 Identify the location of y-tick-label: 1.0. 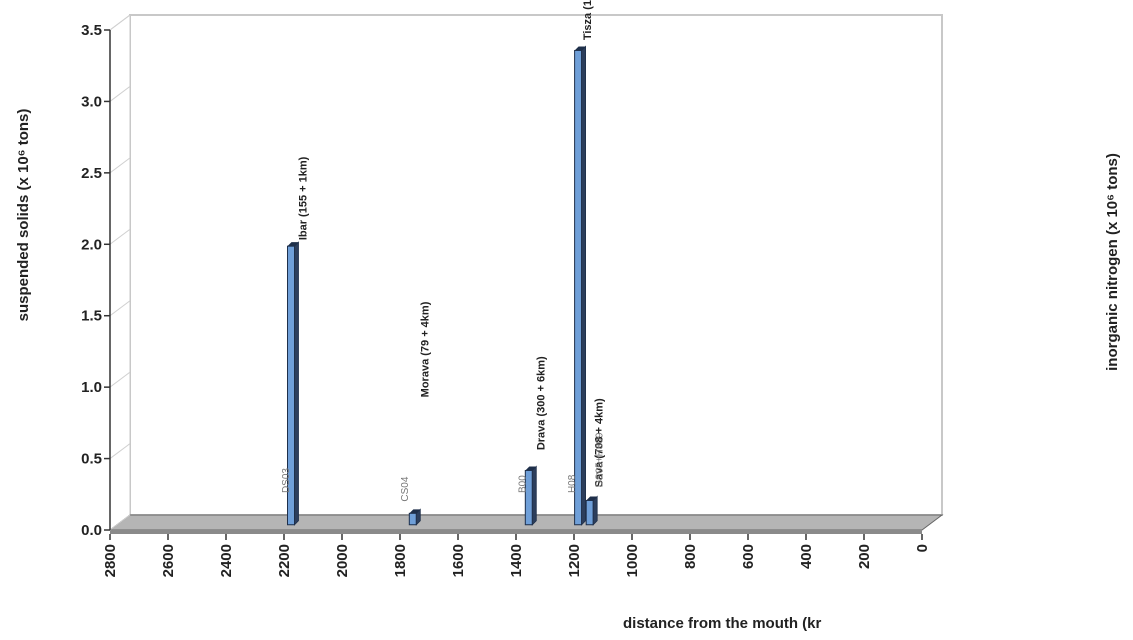
(91, 387).